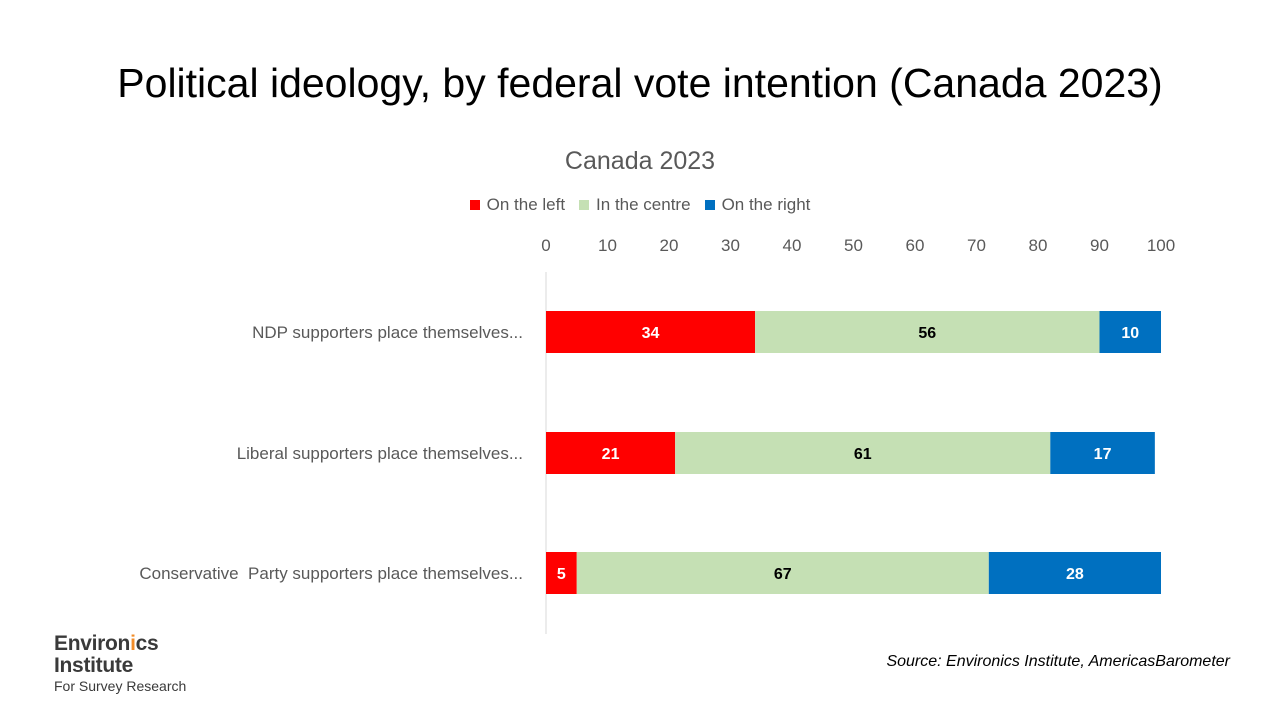  What do you see at coordinates (1038, 245) in the screenshot?
I see `x-tick-label: 80` at bounding box center [1038, 245].